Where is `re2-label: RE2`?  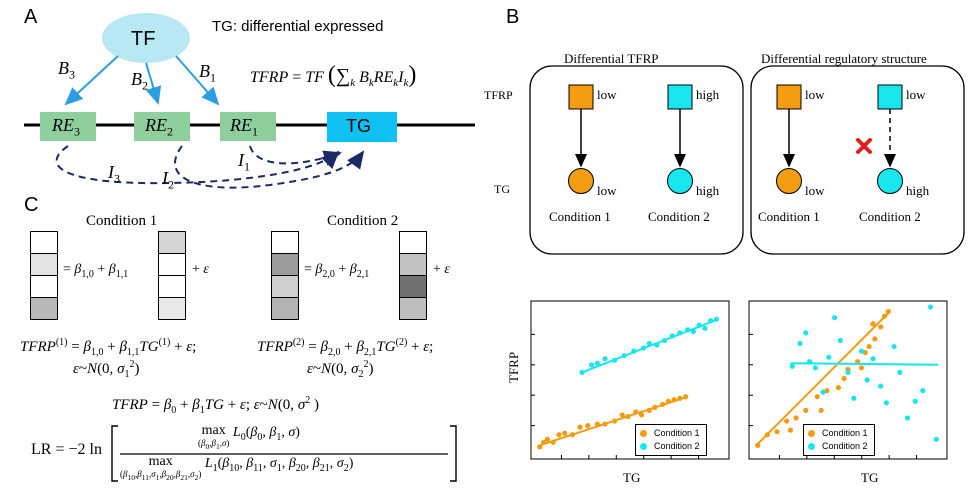
re2-label: RE2 is located at coordinates (159, 127).